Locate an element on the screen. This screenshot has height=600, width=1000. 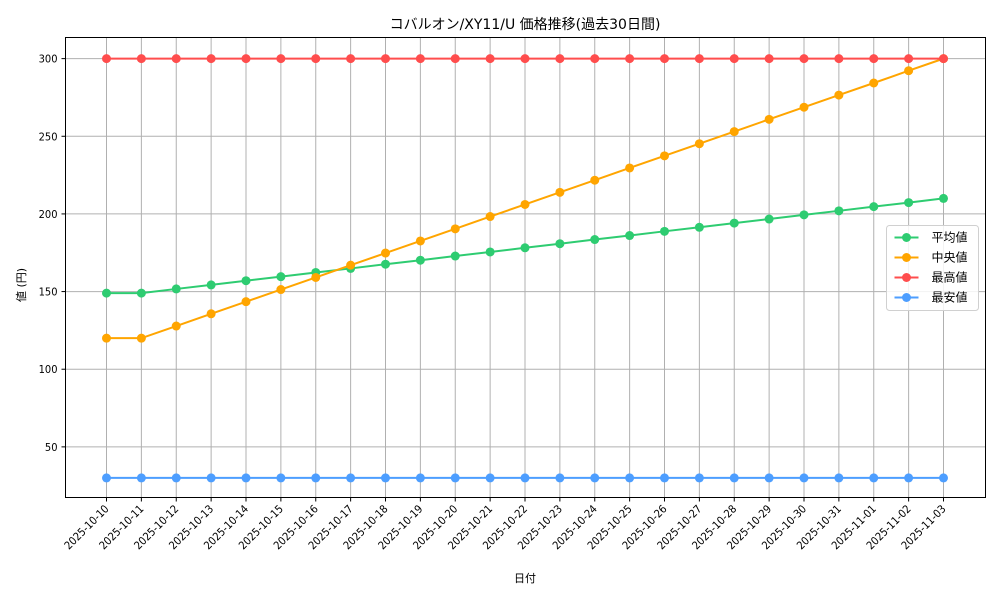
chart-title: コバルオン/XY11/U 価格推移(過去30日間) is located at coordinates (525, 25).